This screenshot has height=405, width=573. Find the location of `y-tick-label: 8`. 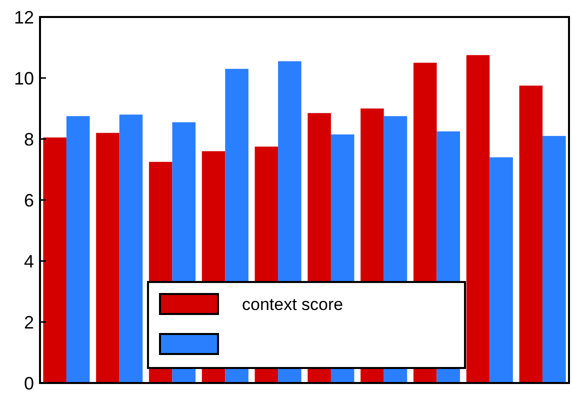

y-tick-label: 8 is located at coordinates (29, 139).